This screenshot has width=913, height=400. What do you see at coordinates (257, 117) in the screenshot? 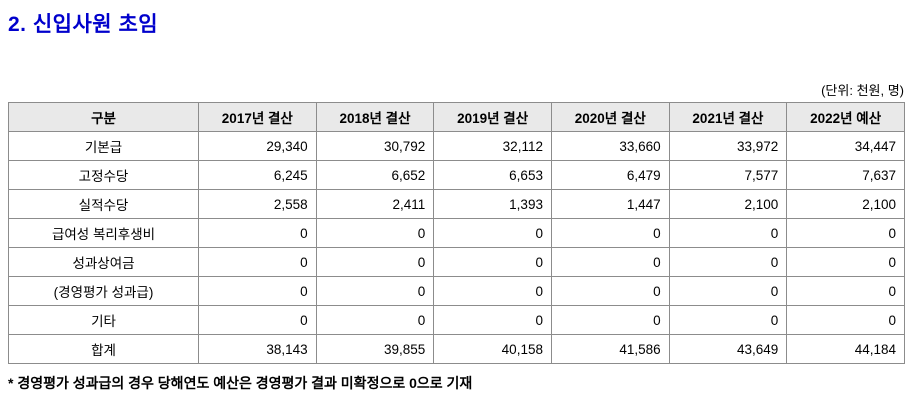
I see `column-header-year: 2017년 결산` at bounding box center [257, 117].